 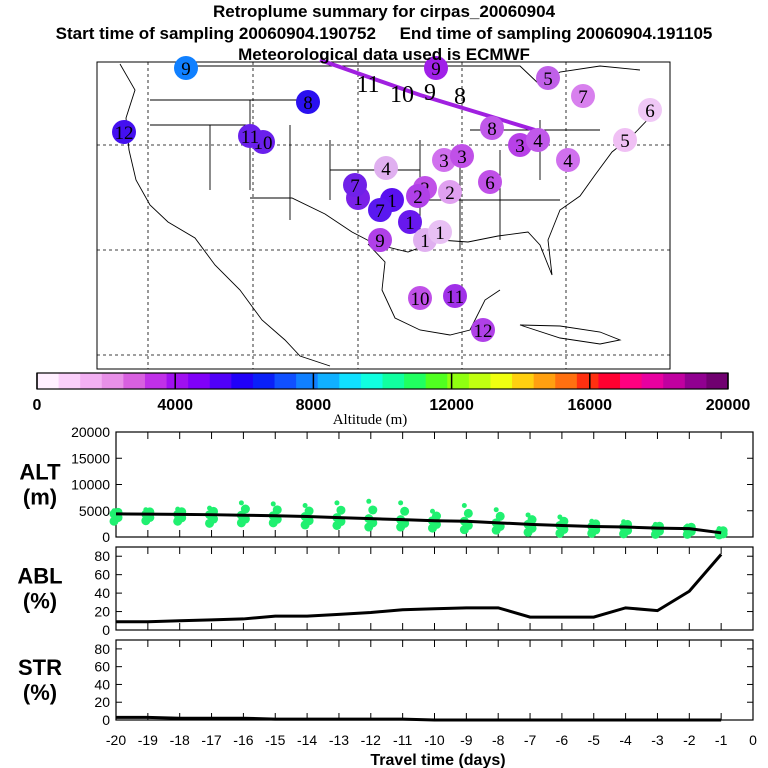 I want to click on colorbar-label: Altitude (m), so click(x=370, y=420).